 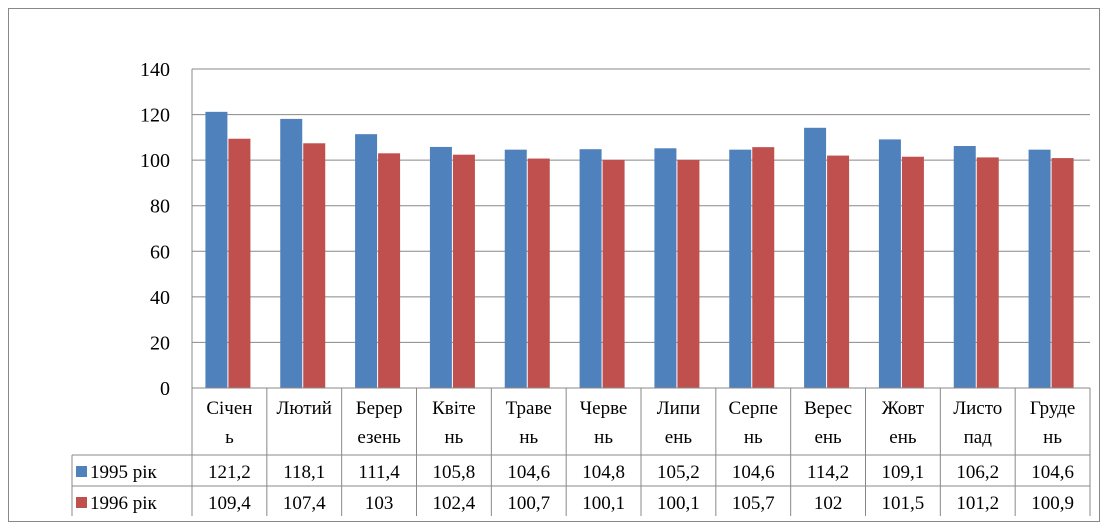 I want to click on data-table-cell: 100,9, so click(x=1052, y=503).